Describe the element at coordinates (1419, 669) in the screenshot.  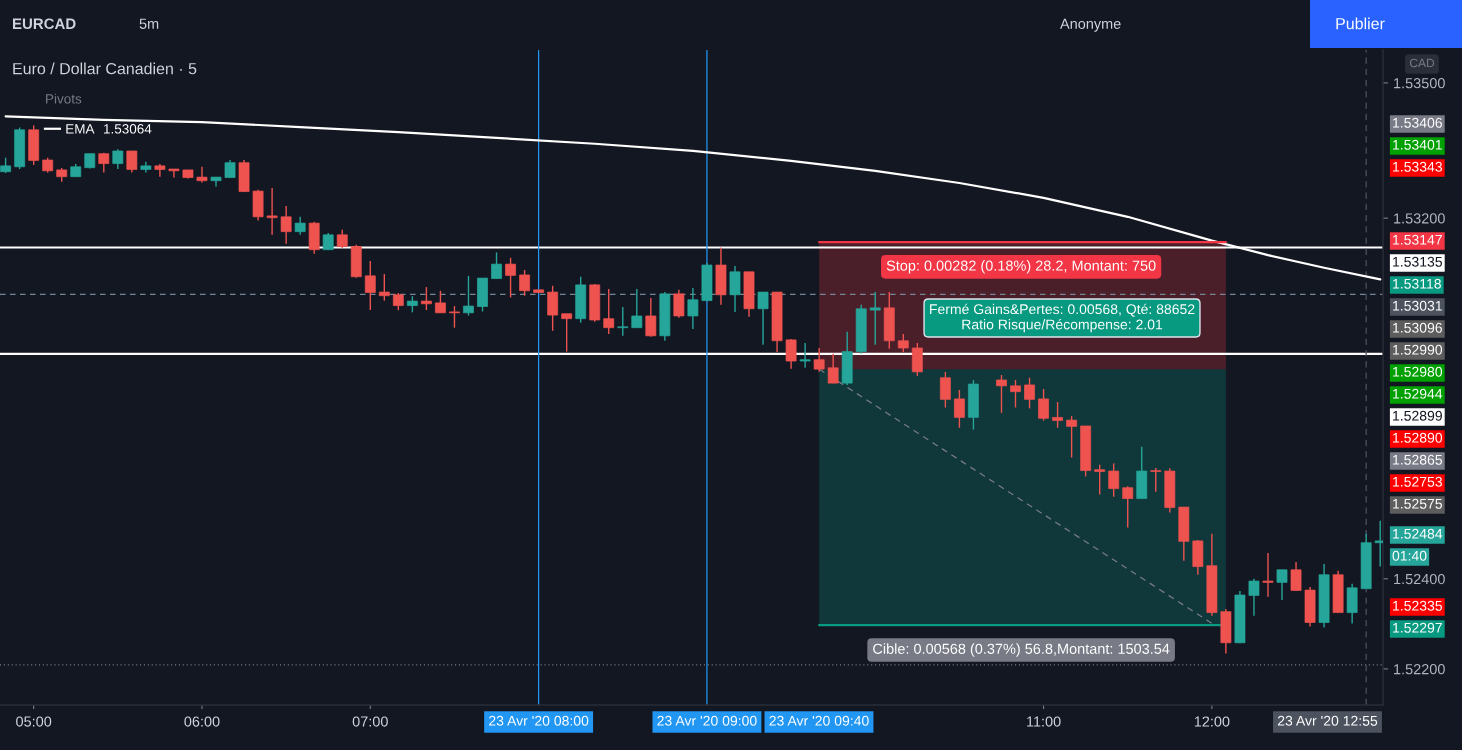
I see `y-tick-label: 1.52200` at that location.